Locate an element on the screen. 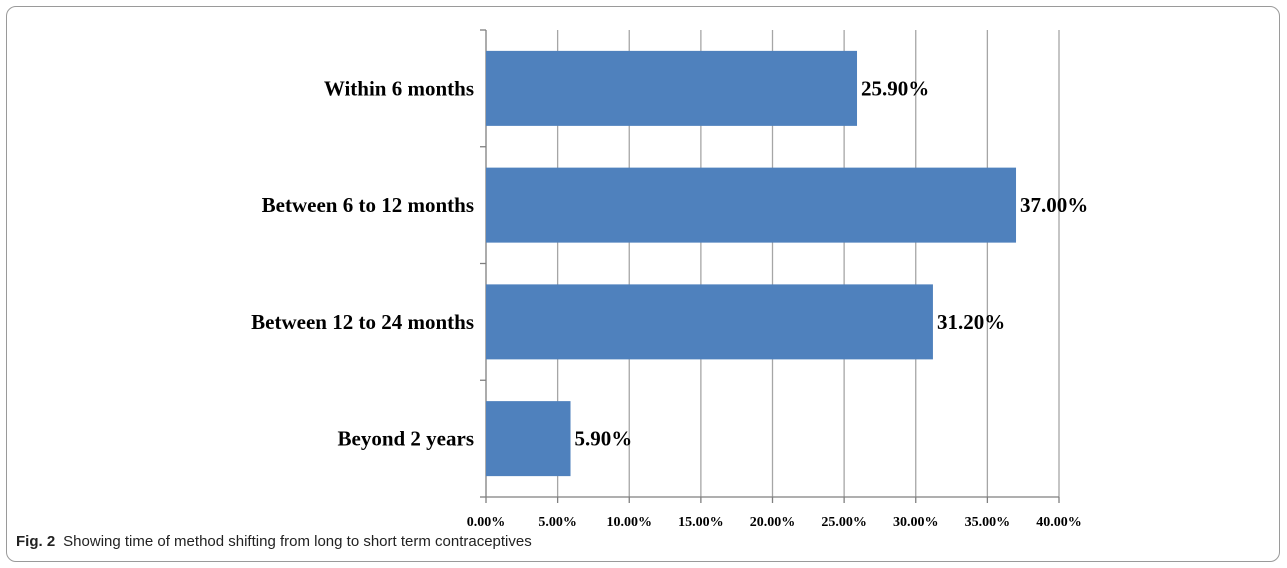  x-tick-label: 15.00% is located at coordinates (701, 522).